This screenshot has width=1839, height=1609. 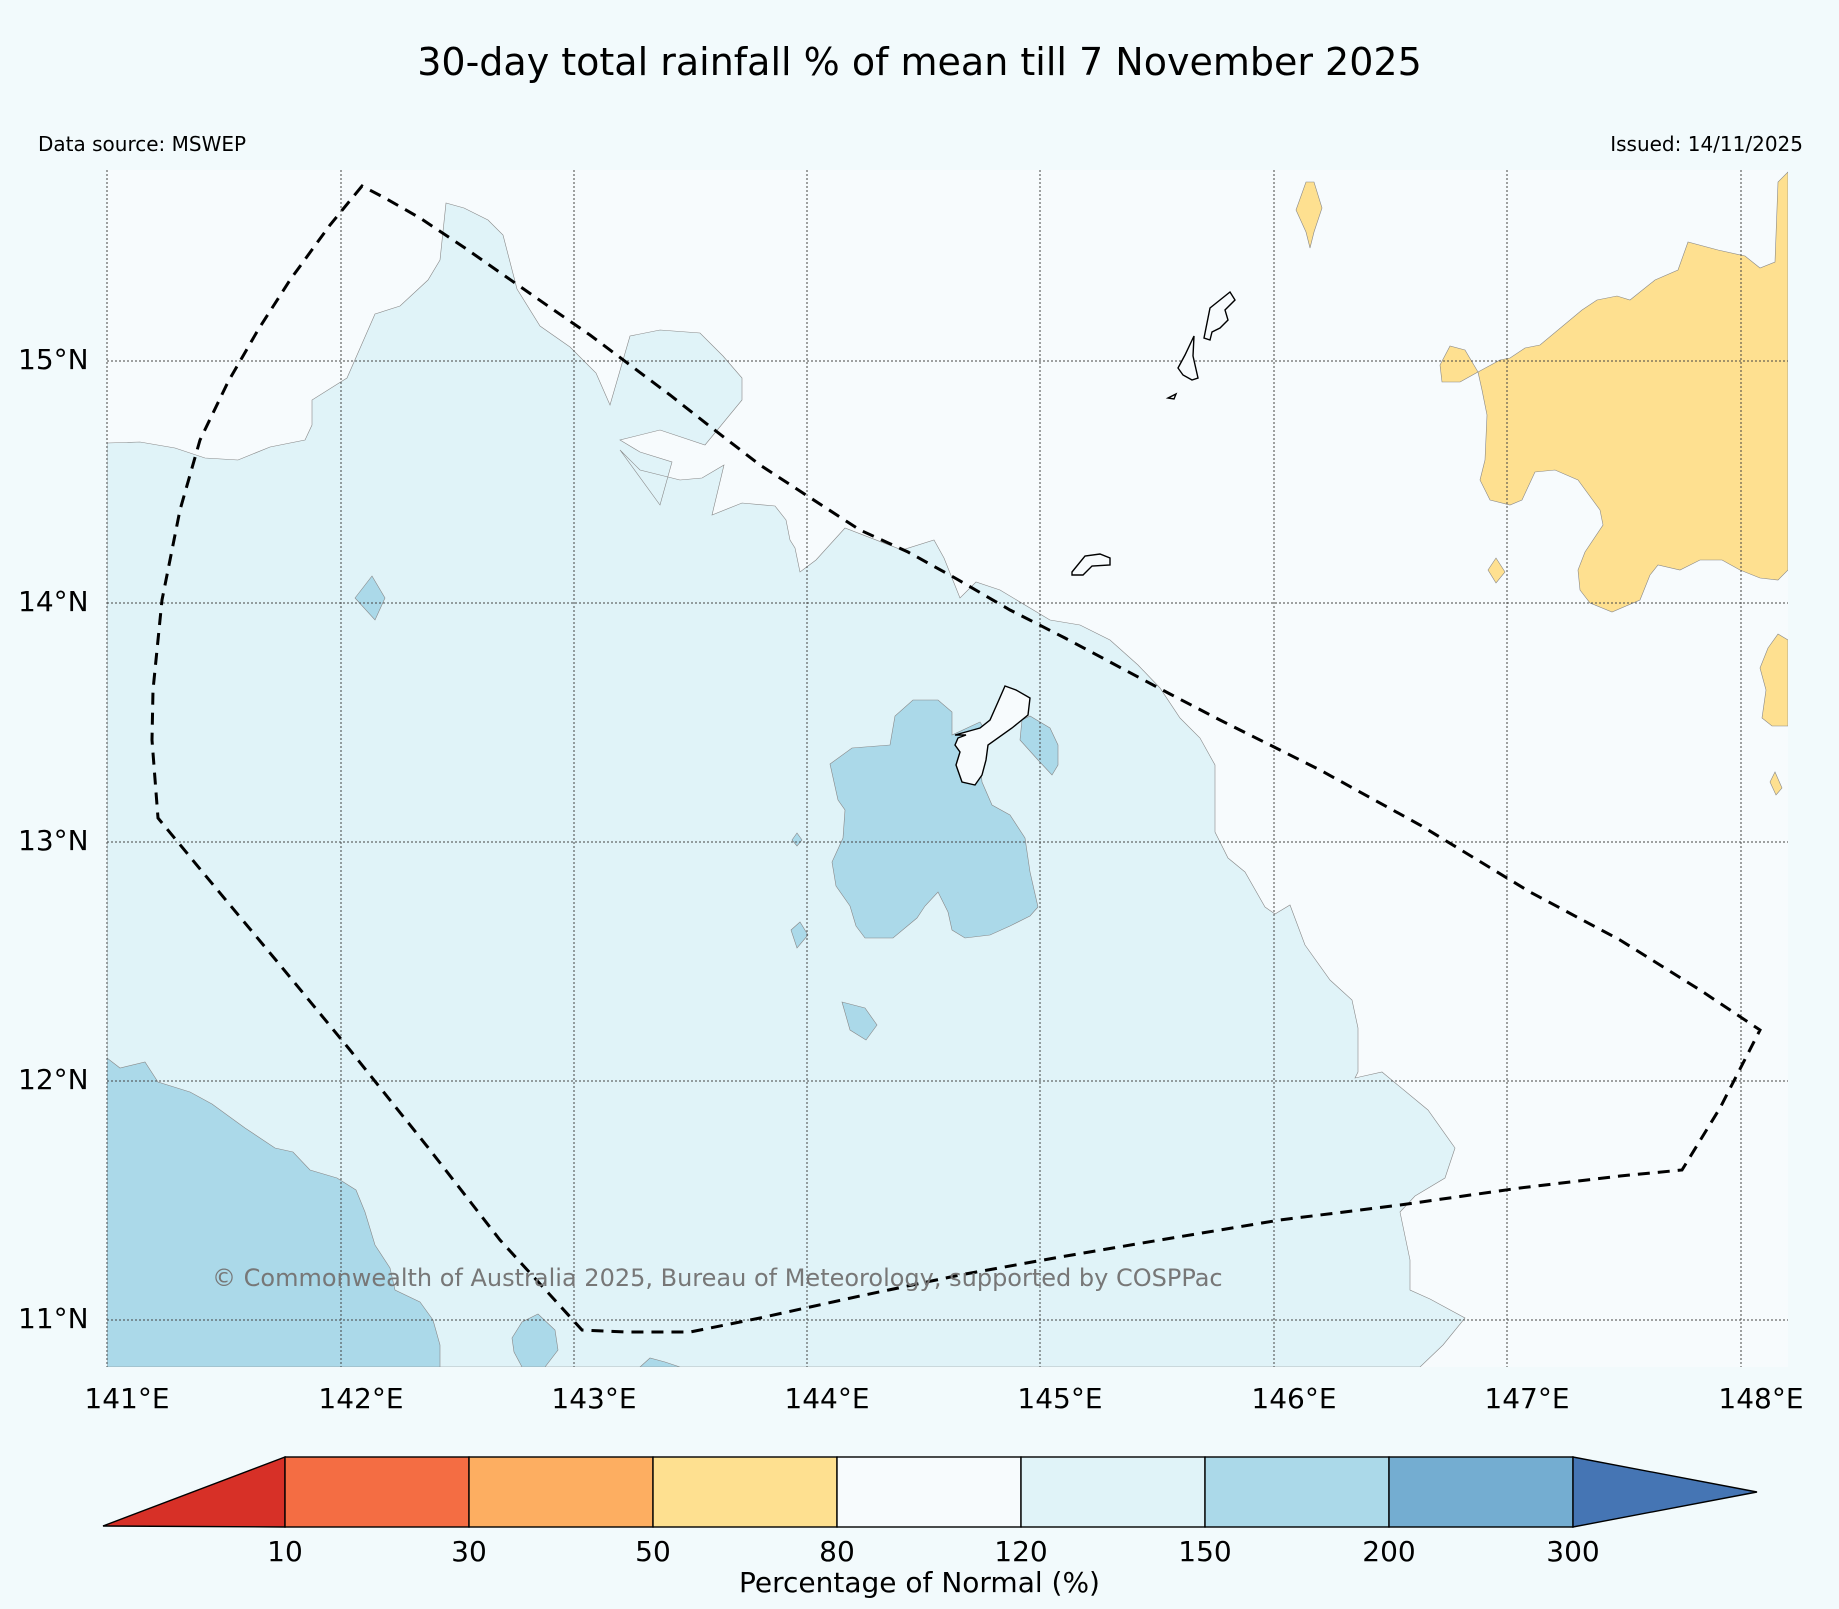 What do you see at coordinates (1665, 1492) in the screenshot?
I see `colorbar-extend-high` at bounding box center [1665, 1492].